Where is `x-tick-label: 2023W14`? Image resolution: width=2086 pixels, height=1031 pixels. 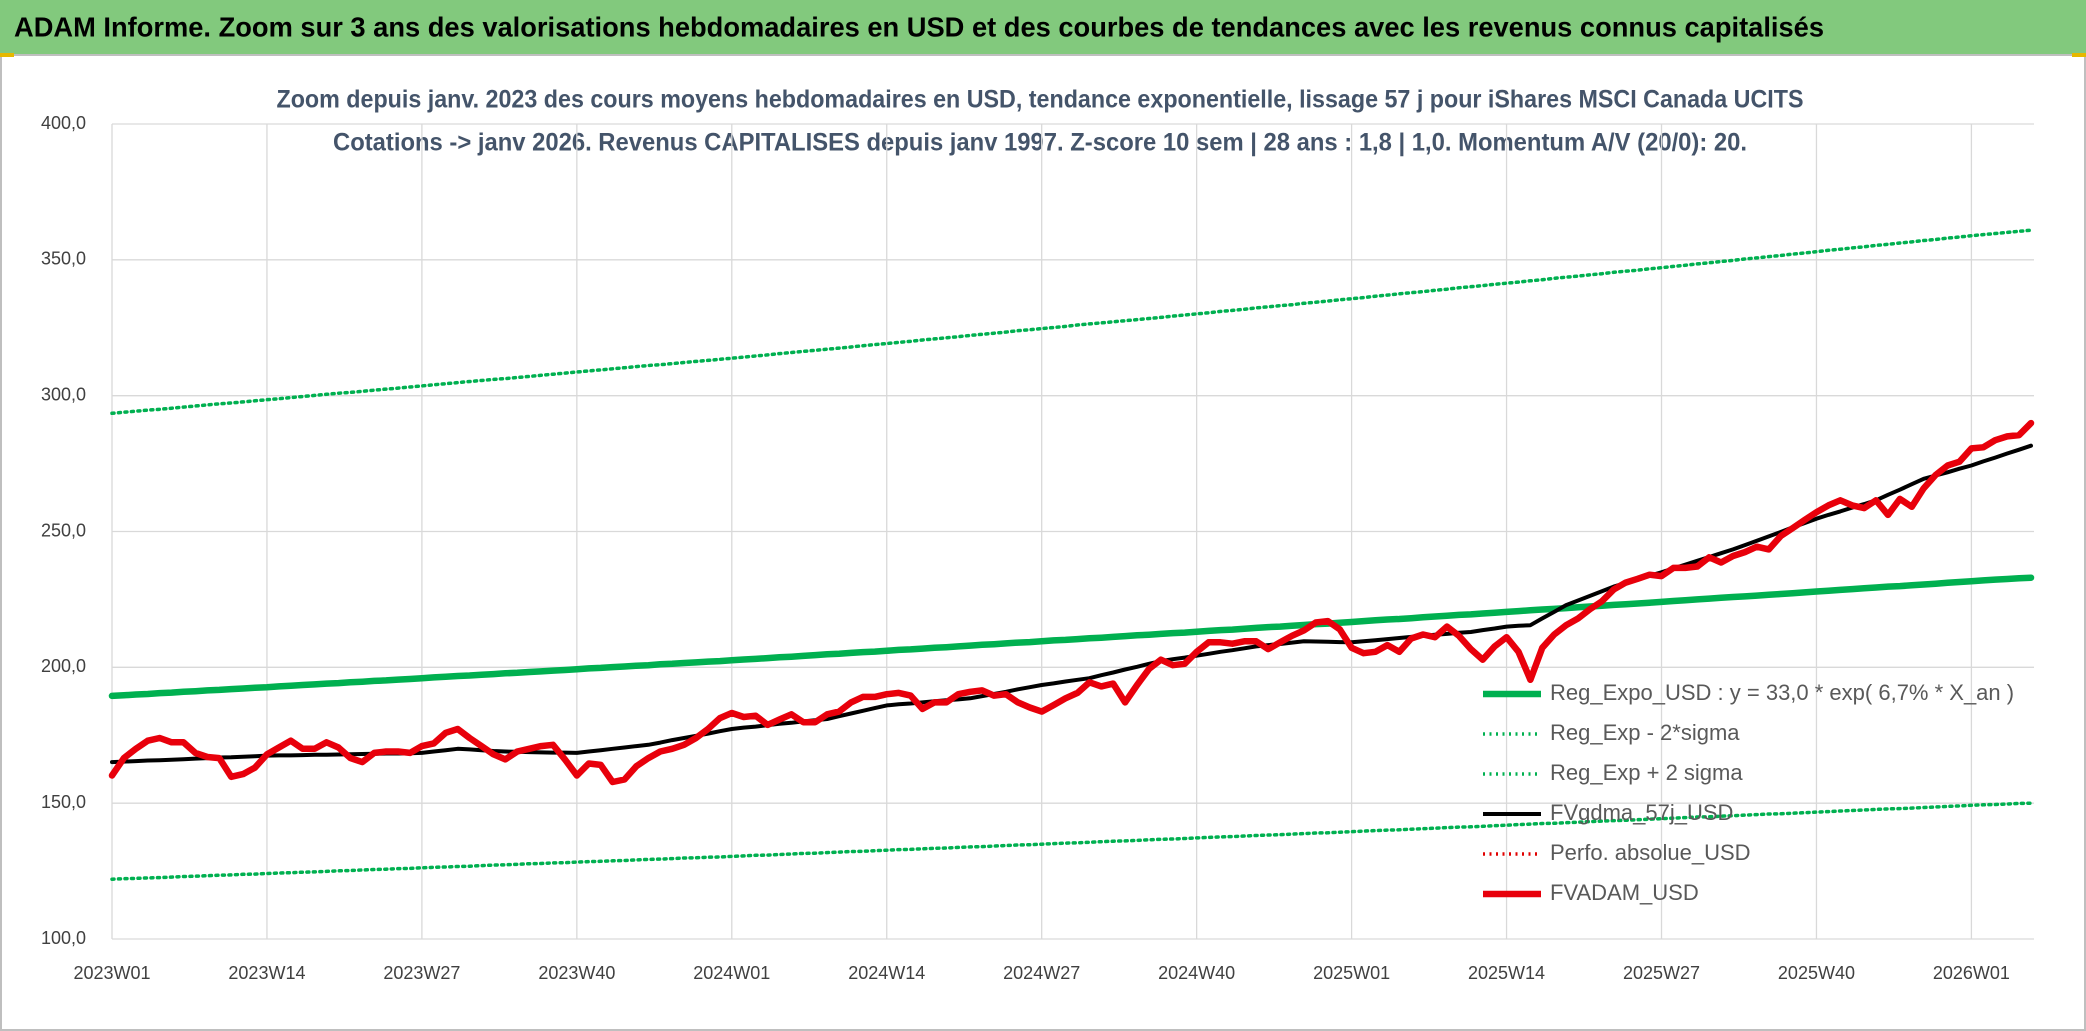
x-tick-label: 2023W14 is located at coordinates (266, 973).